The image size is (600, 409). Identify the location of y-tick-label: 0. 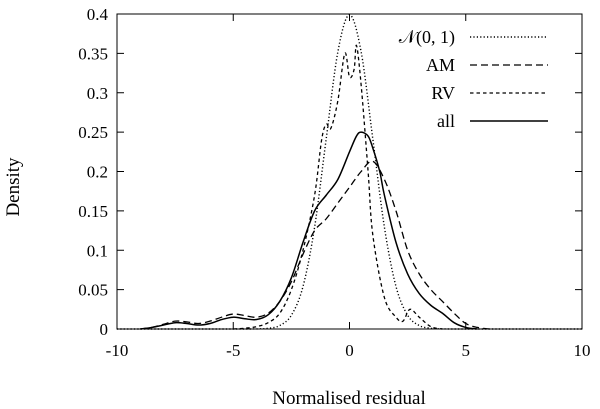
(104, 329).